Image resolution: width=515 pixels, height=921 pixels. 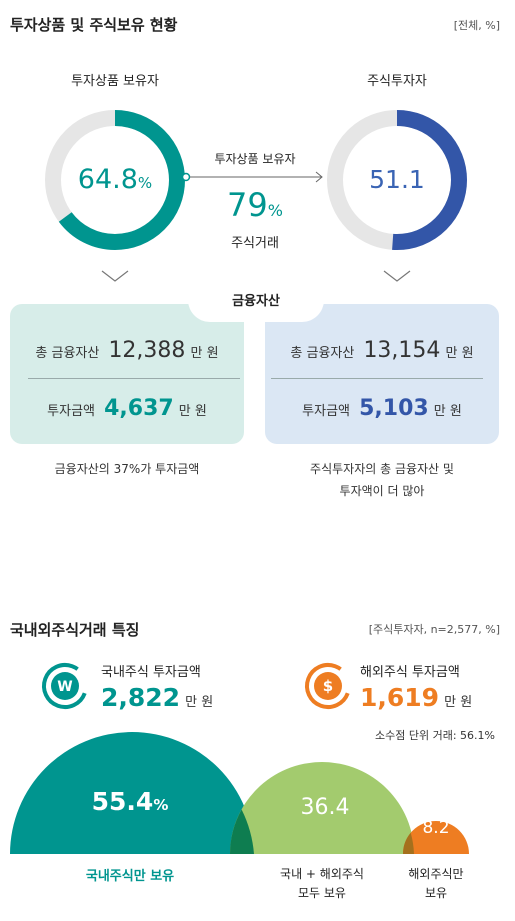 What do you see at coordinates (255, 243) in the screenshot?
I see `arrow-sublabel: 주식거래` at bounding box center [255, 243].